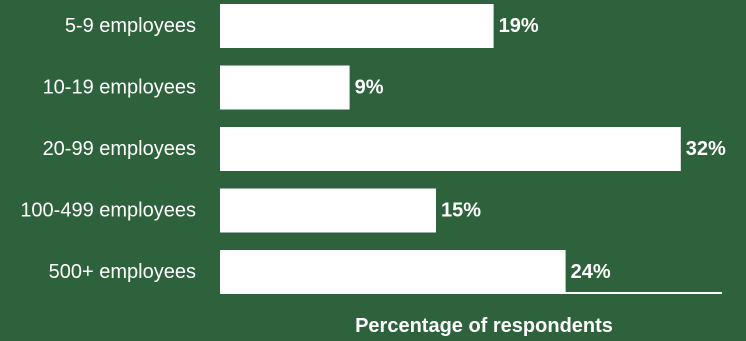 The width and height of the screenshot is (746, 341). Describe the element at coordinates (119, 149) in the screenshot. I see `category-label: 20-99 employees` at that location.